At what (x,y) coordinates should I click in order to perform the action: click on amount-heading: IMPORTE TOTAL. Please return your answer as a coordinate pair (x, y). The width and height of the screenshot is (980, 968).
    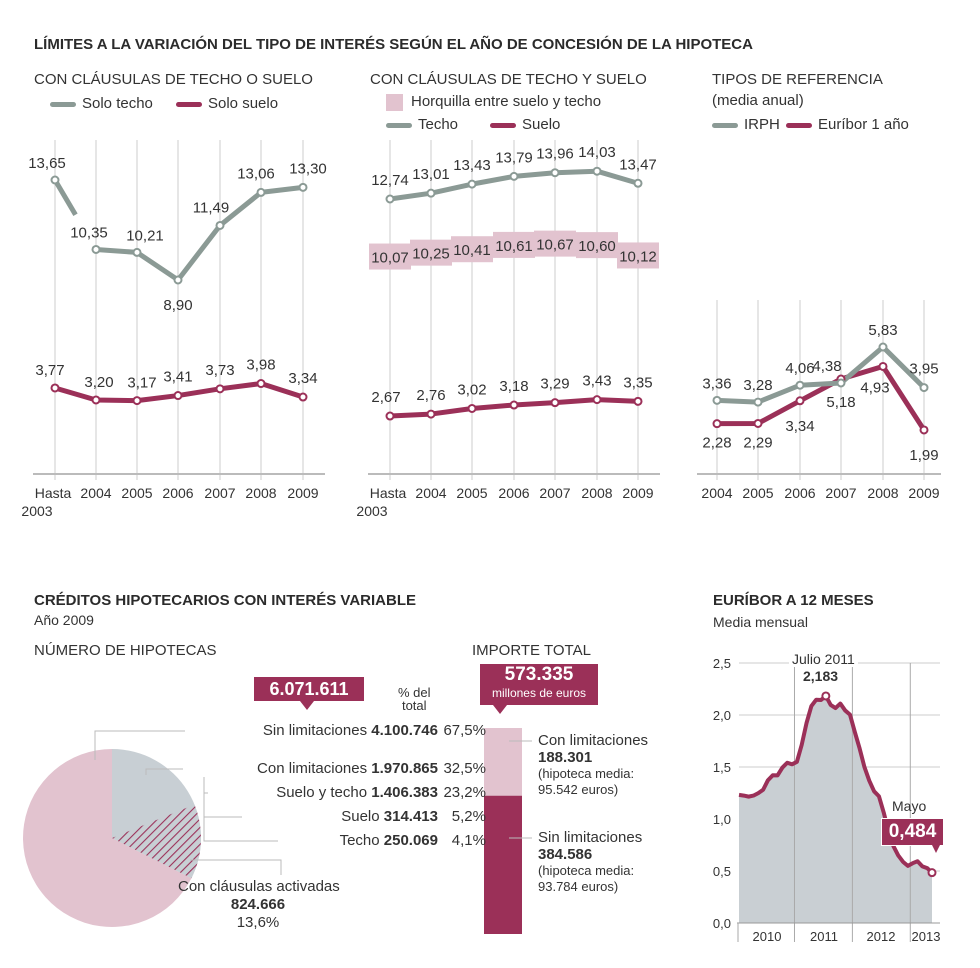
    Looking at the image, I should click on (531, 650).